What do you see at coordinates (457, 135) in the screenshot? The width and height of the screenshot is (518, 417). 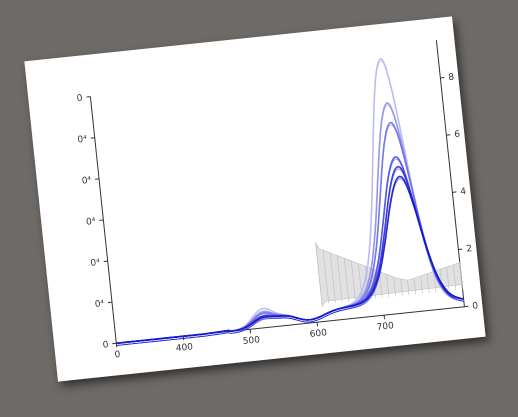 I see `right-y-tick-label: 6` at bounding box center [457, 135].